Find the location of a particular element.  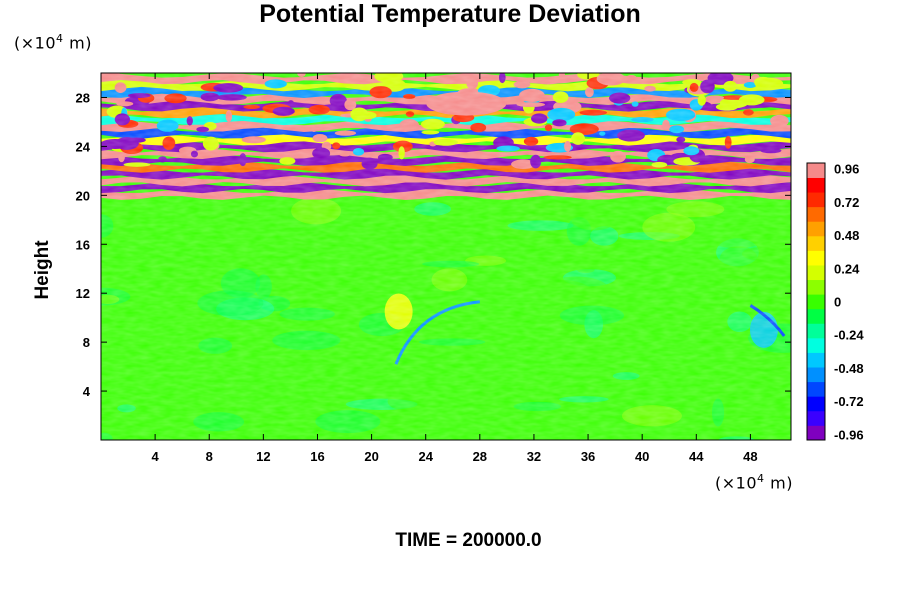

y-tick-label: 8 is located at coordinates (86, 342).